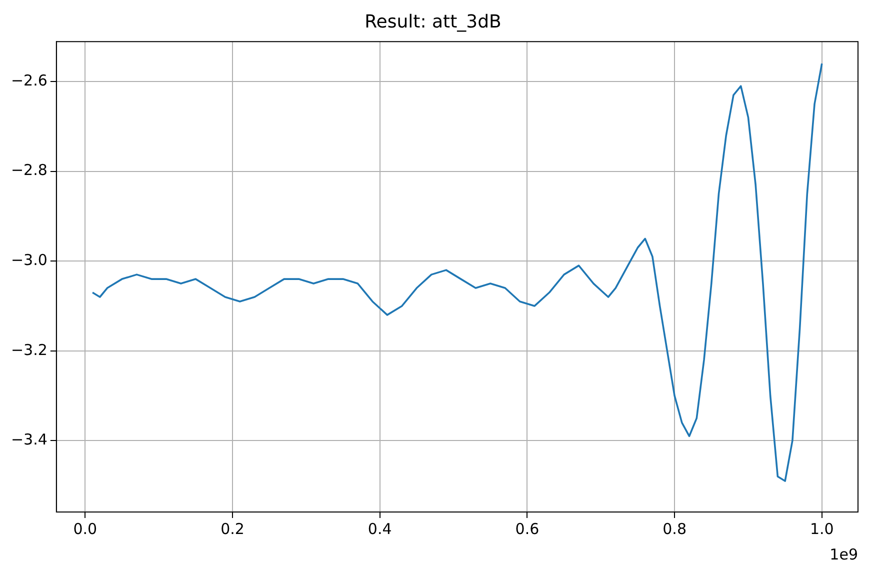 This screenshot has height=582, width=886. Describe the element at coordinates (822, 529) in the screenshot. I see `x-tick-label: 1.0` at that location.